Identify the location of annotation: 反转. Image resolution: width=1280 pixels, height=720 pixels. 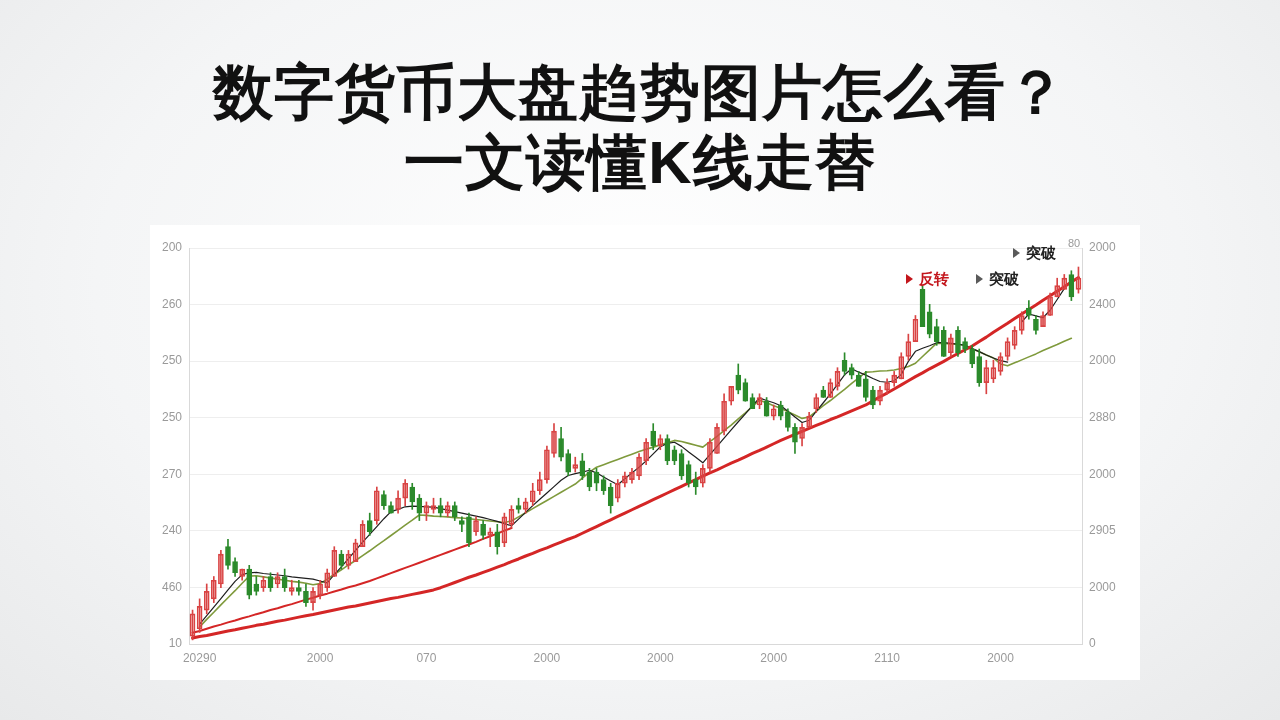
(934, 278).